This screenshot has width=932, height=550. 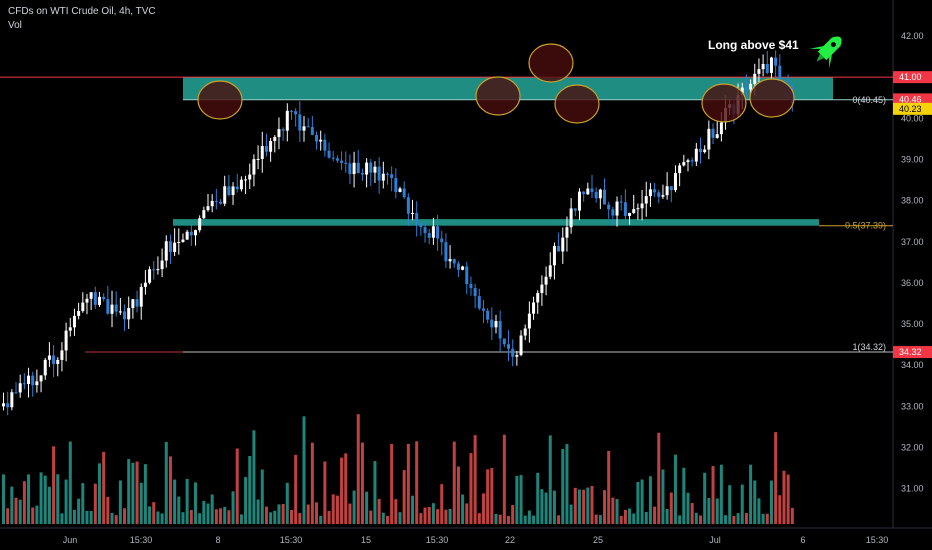 I want to click on x-tick-label: 15:30, so click(x=877, y=540).